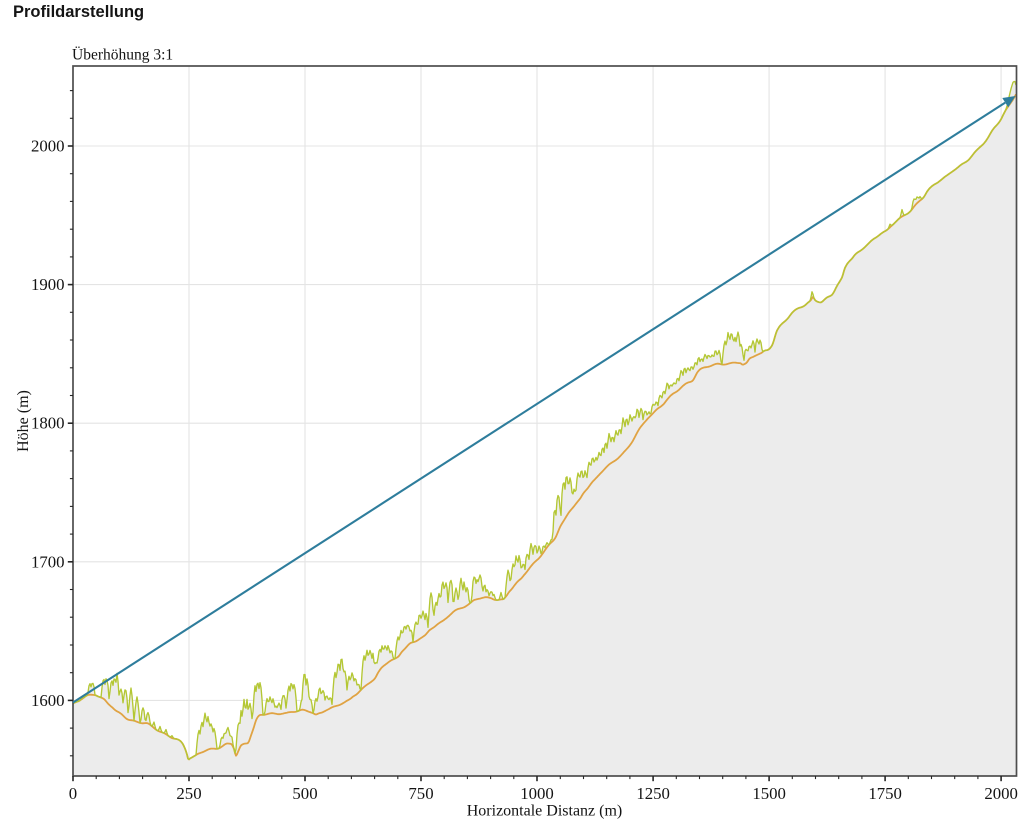 Image resolution: width=1030 pixels, height=824 pixels. Describe the element at coordinates (769, 793) in the screenshot. I see `svg-text: 1500` at that location.